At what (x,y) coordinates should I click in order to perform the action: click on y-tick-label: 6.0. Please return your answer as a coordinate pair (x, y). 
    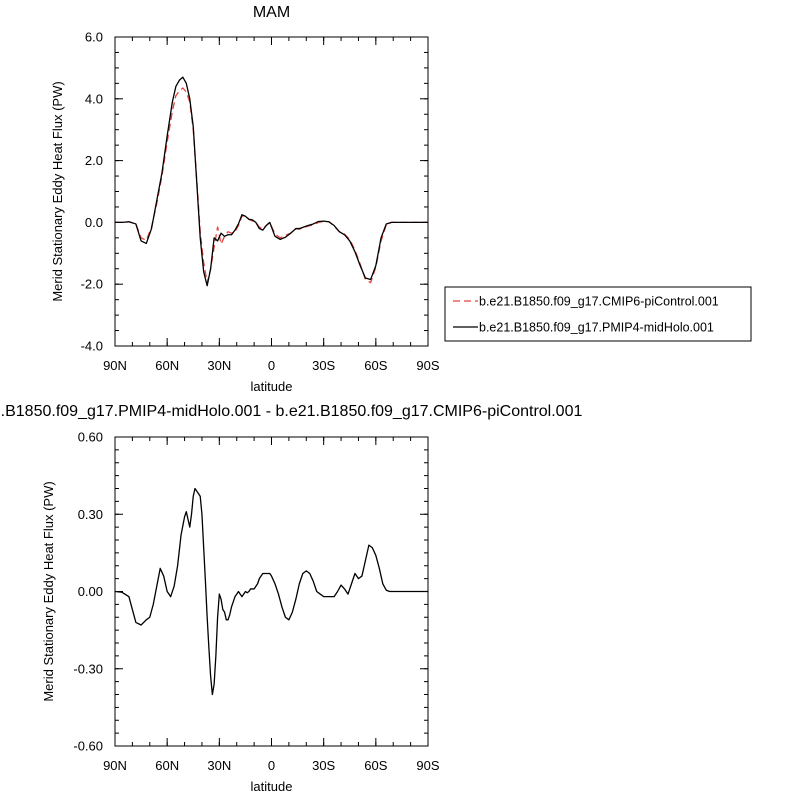
    Looking at the image, I should click on (94, 37).